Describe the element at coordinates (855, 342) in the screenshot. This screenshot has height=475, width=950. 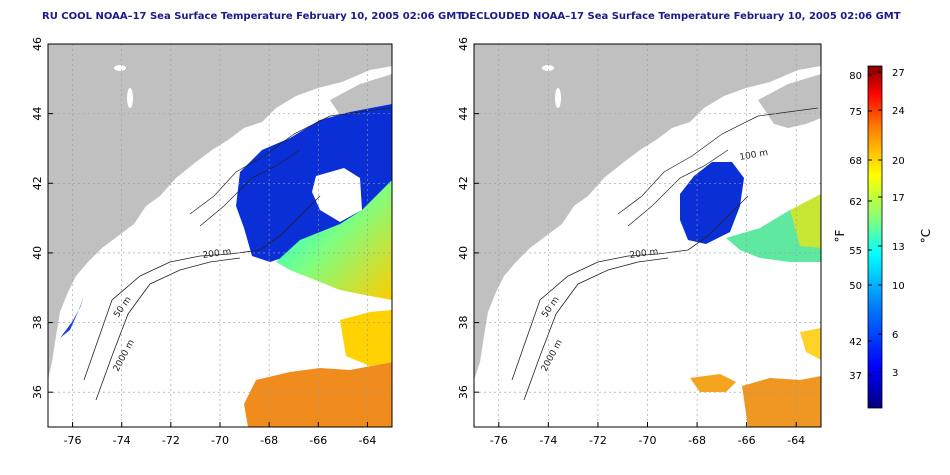
I see `colorbar-f-tick-label: 42` at that location.